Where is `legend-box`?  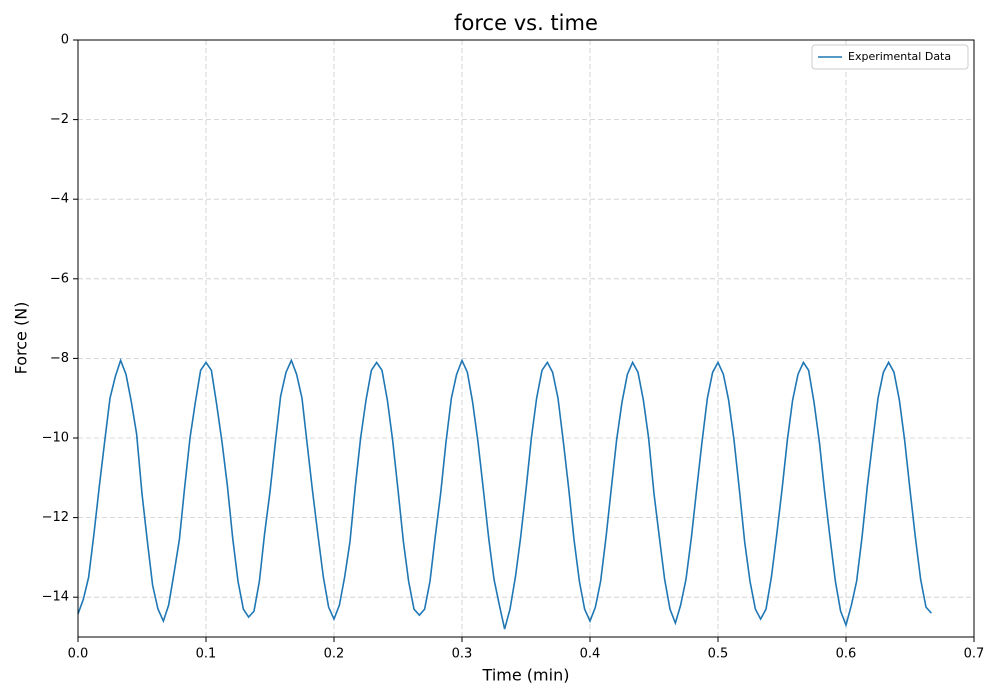
legend-box is located at coordinates (890, 57).